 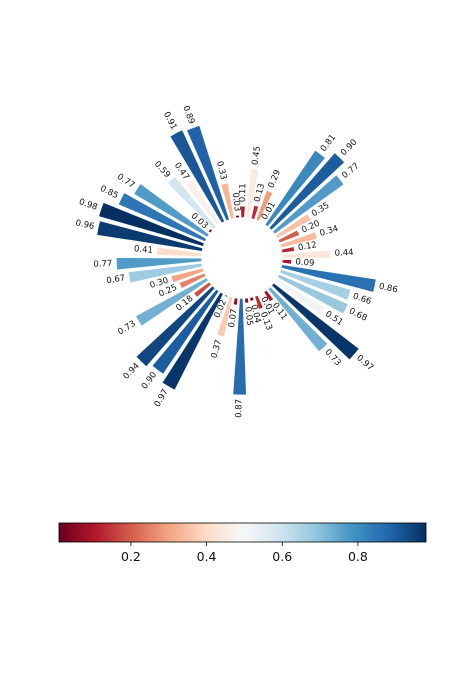 I want to click on bar-label-13: 0.97, so click(x=364, y=363).